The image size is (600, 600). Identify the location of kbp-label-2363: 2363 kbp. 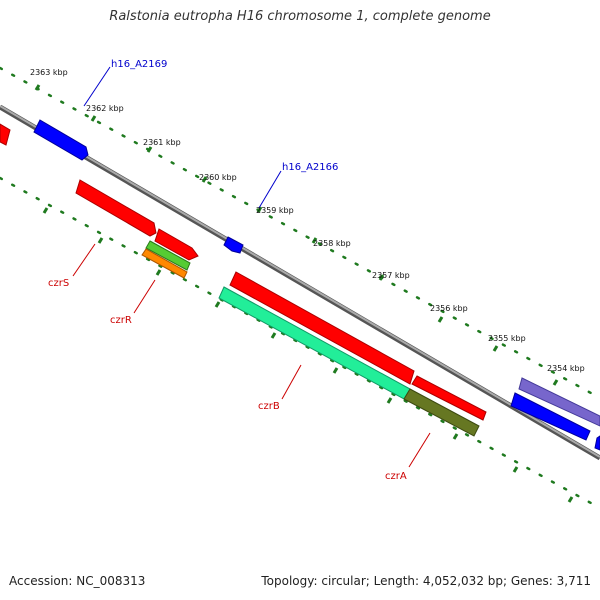
(49, 72).